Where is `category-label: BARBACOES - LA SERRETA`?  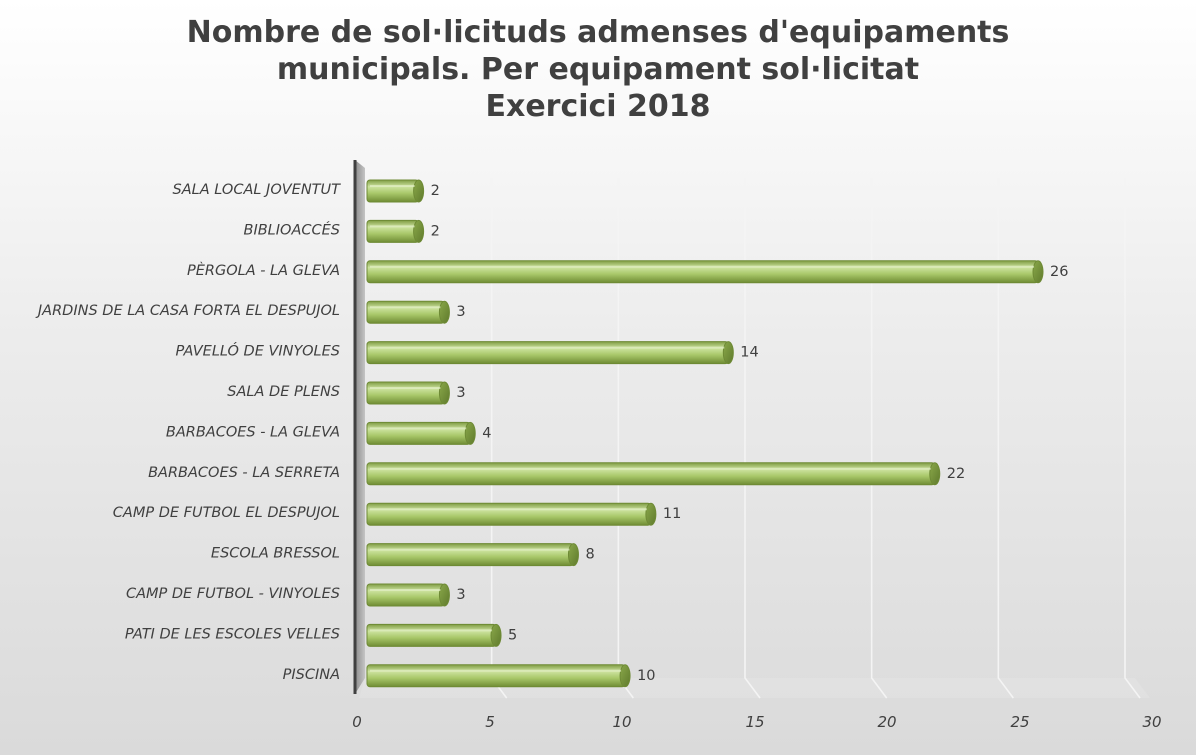
category-label: BARBACOES - LA SERRETA is located at coordinates (244, 473).